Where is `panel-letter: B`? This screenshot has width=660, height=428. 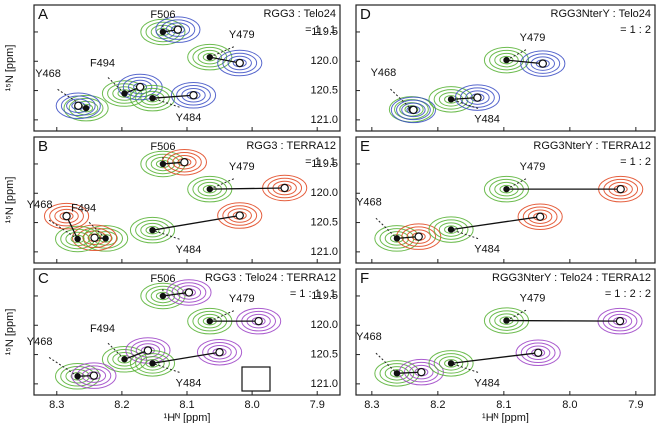 panel-letter: B is located at coordinates (43, 146).